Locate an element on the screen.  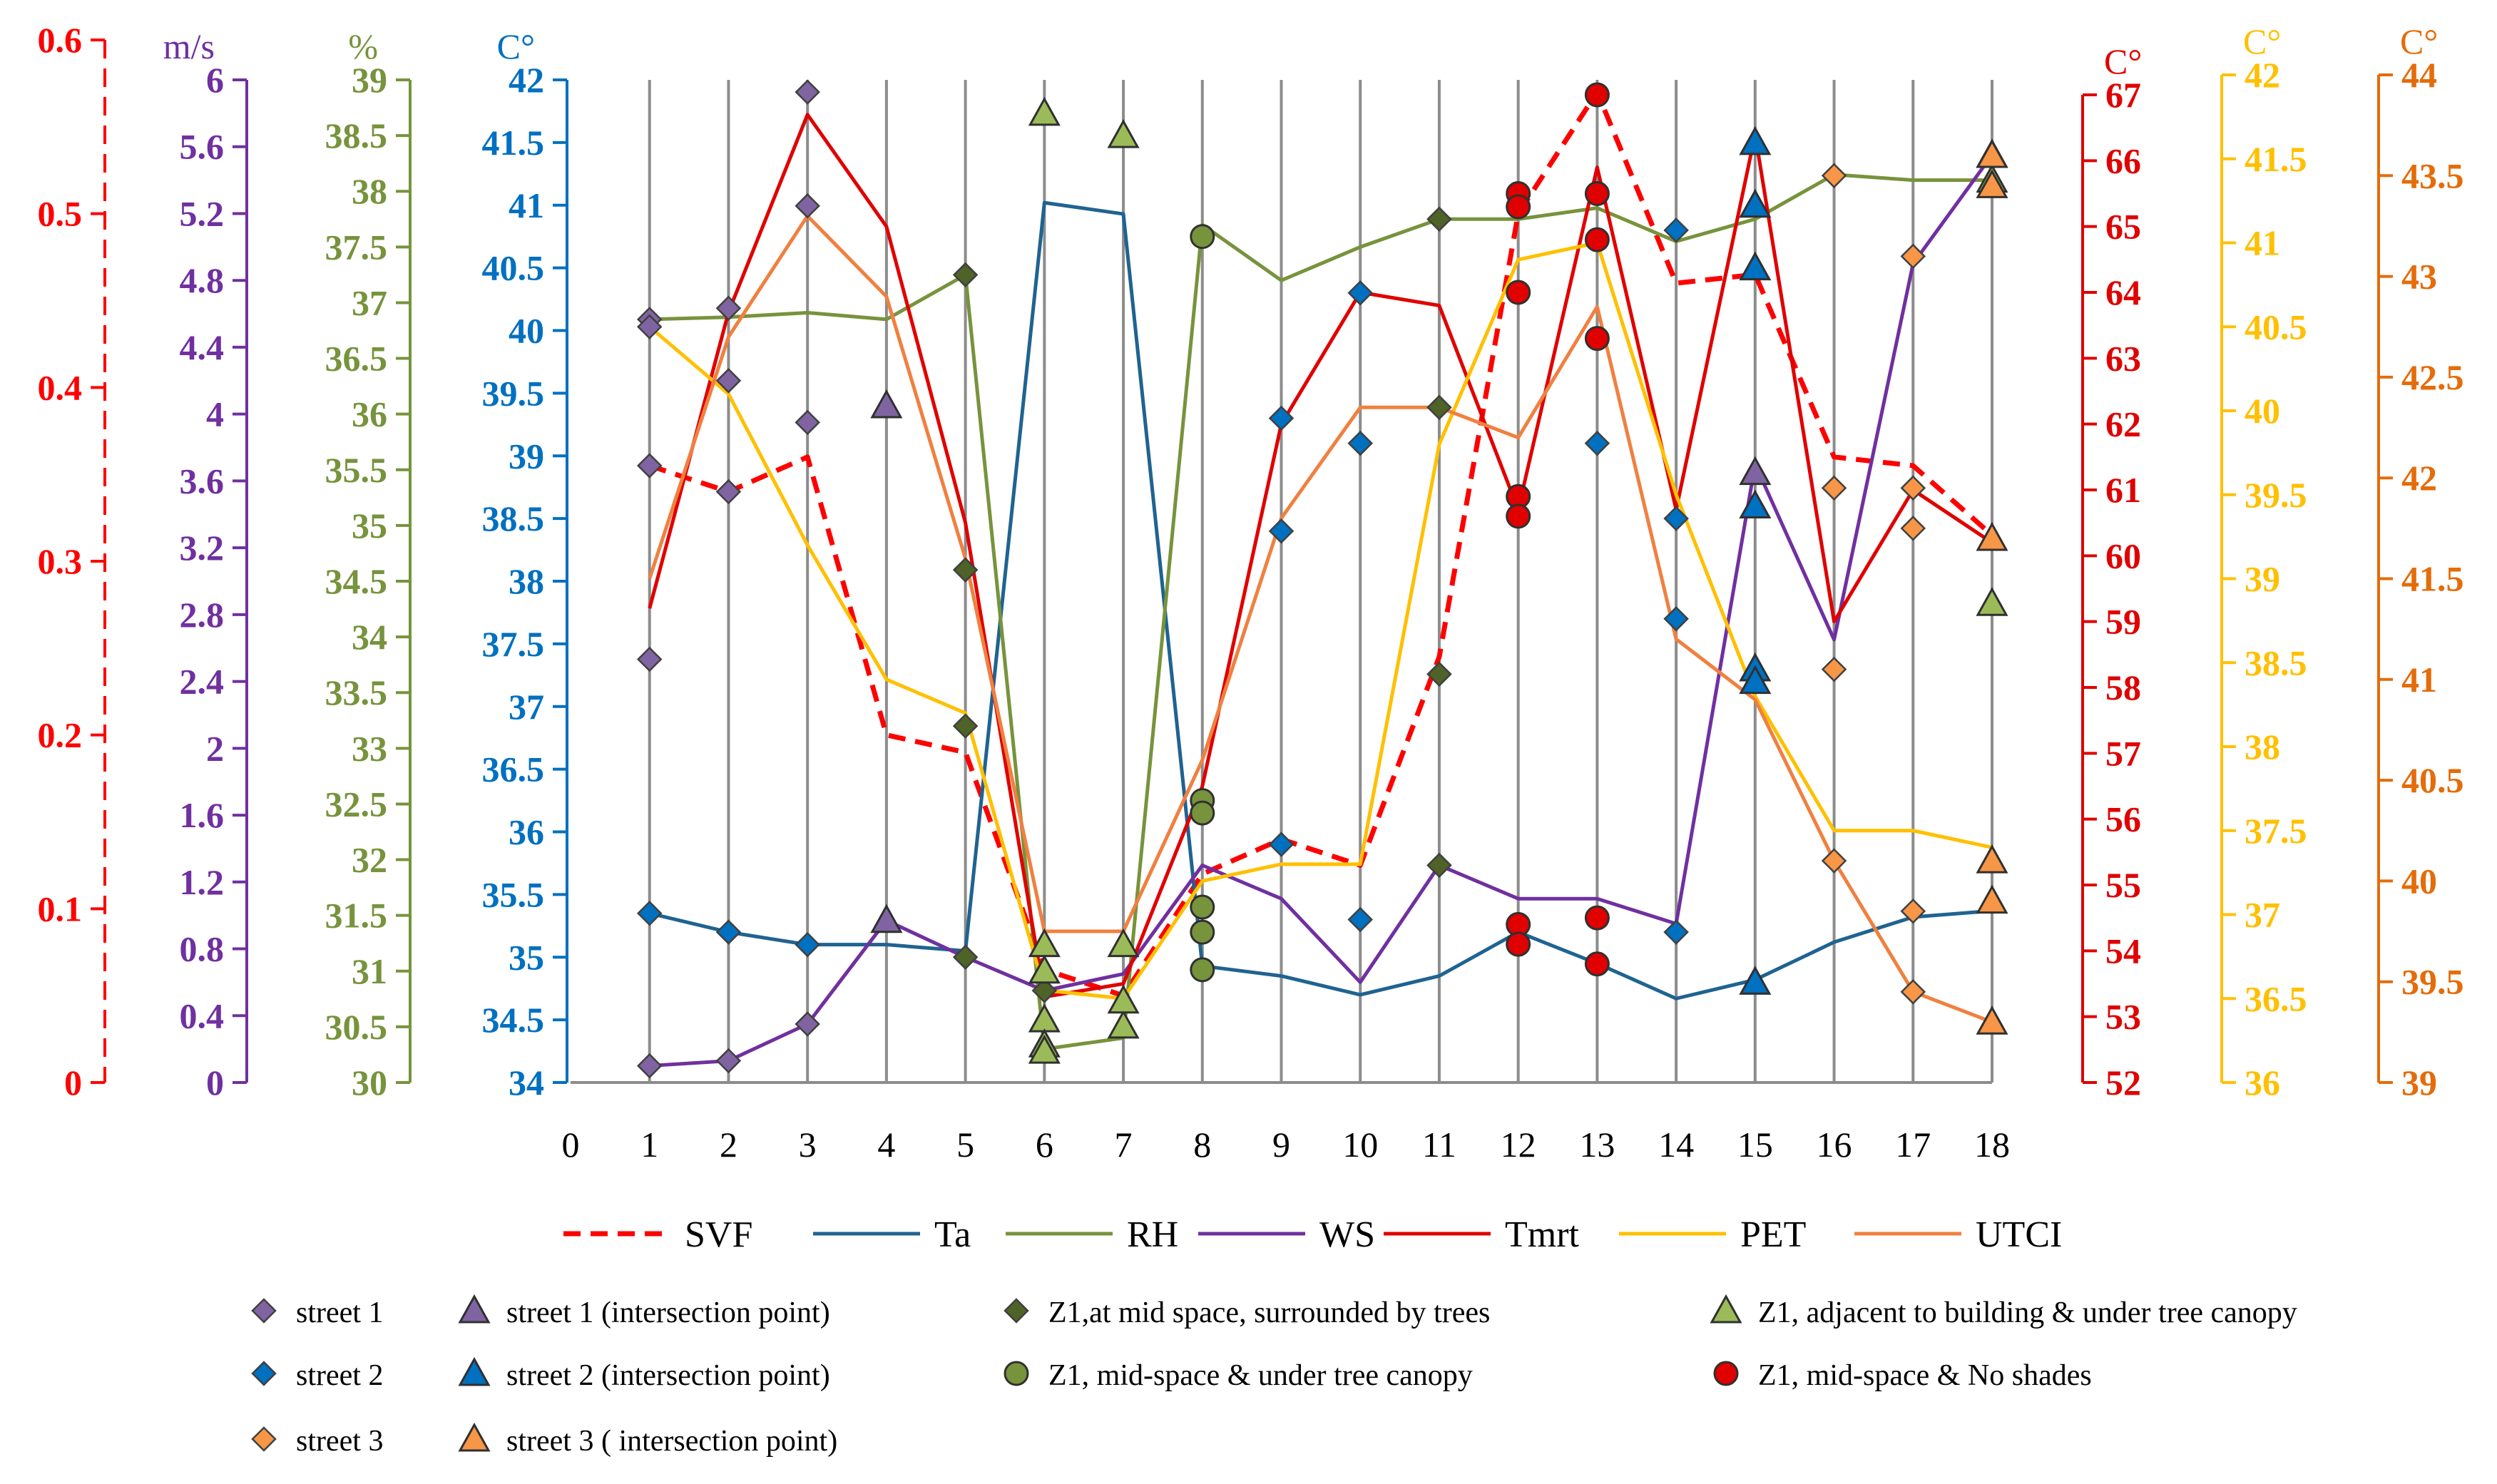
y-tick-label-ws: 2 is located at coordinates (215, 748).